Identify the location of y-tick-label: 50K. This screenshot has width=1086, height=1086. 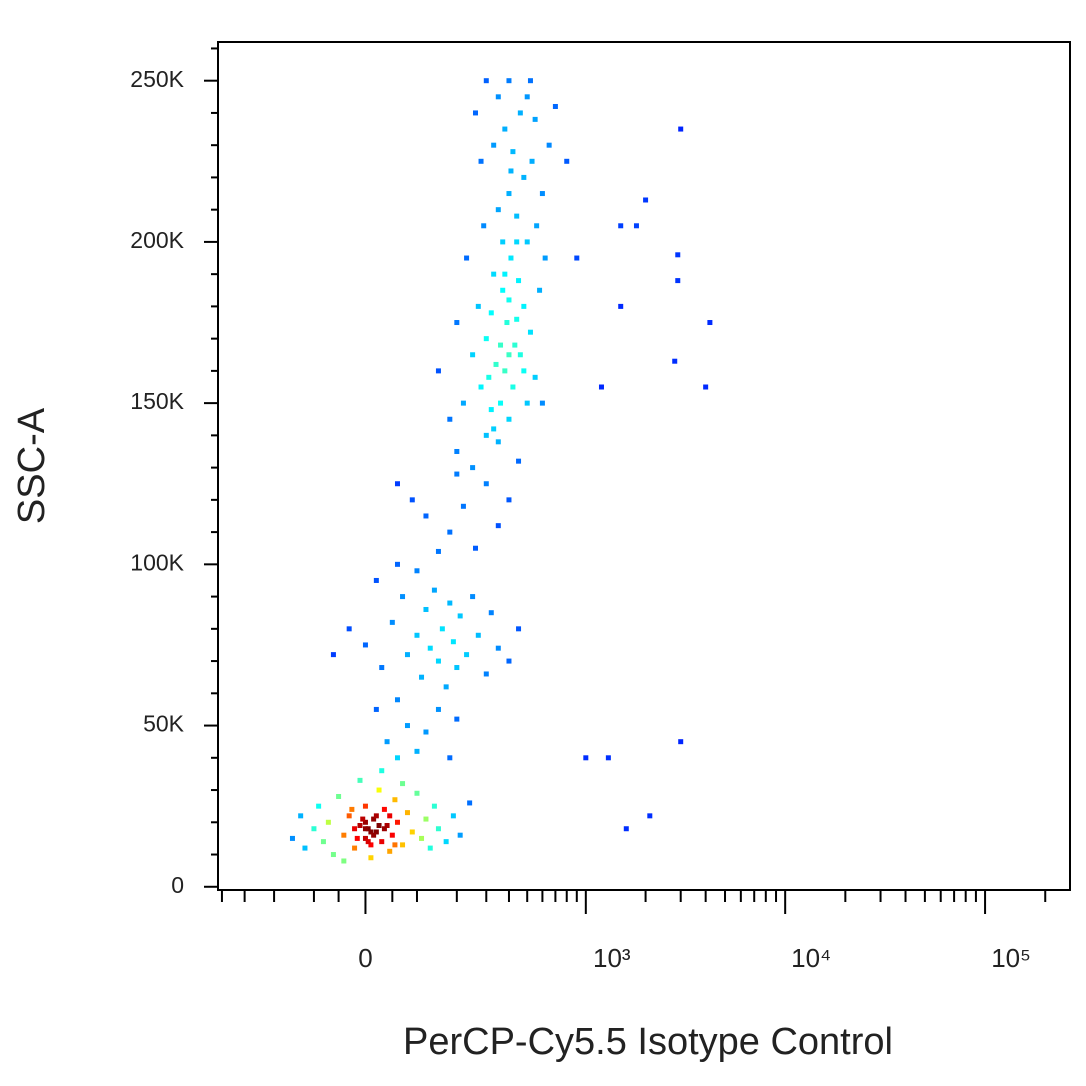
(164, 724).